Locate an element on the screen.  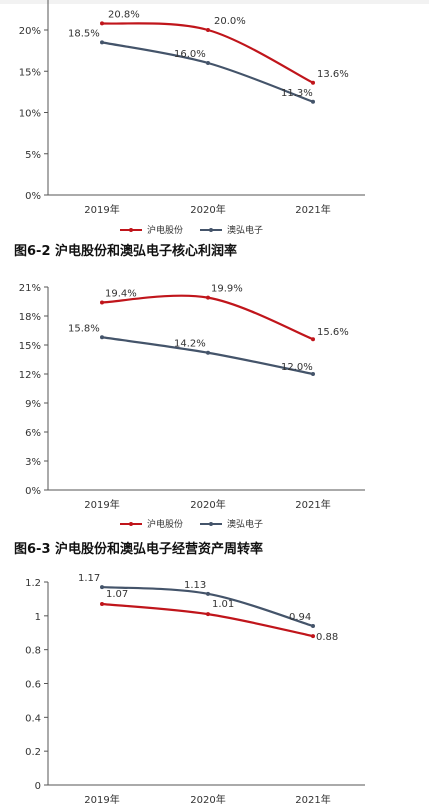
y-tick-label: 12% is located at coordinates (30, 375).